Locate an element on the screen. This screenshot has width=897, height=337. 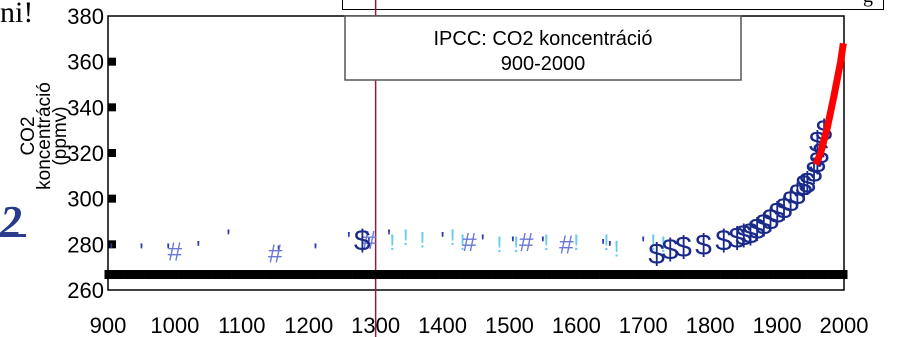
x-tick-label: 1600 is located at coordinates (576, 325).